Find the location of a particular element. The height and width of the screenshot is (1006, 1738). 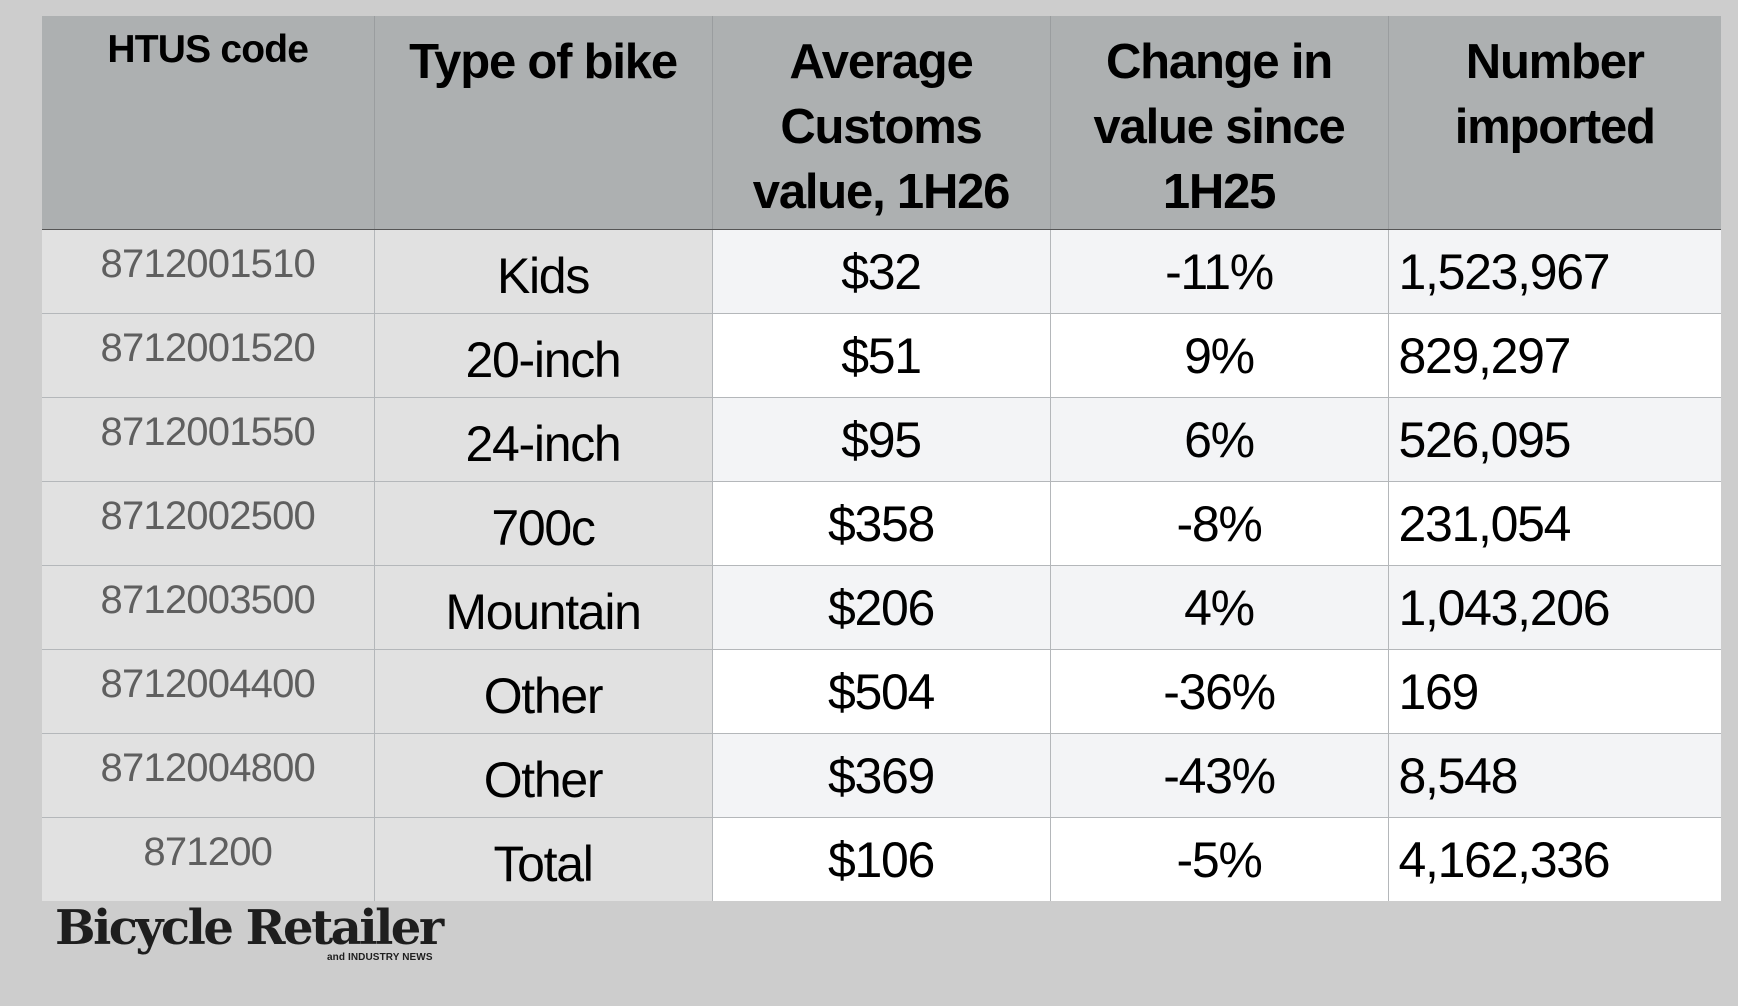

table-row: 871200 Total $106 -5% 4,162,336 is located at coordinates (881, 859).